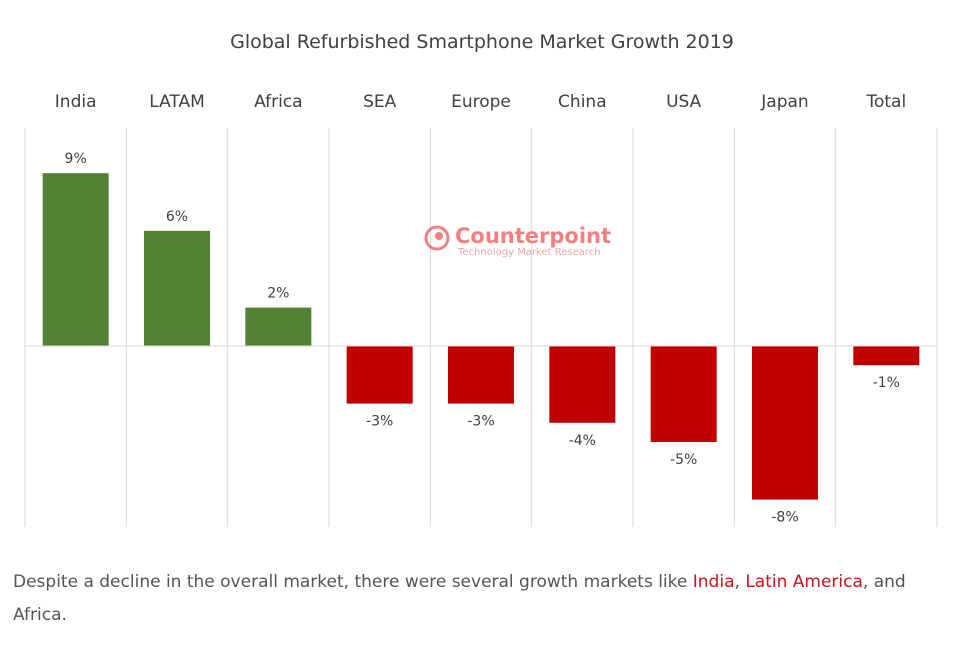  What do you see at coordinates (582, 102) in the screenshot?
I see `category-label: China` at bounding box center [582, 102].